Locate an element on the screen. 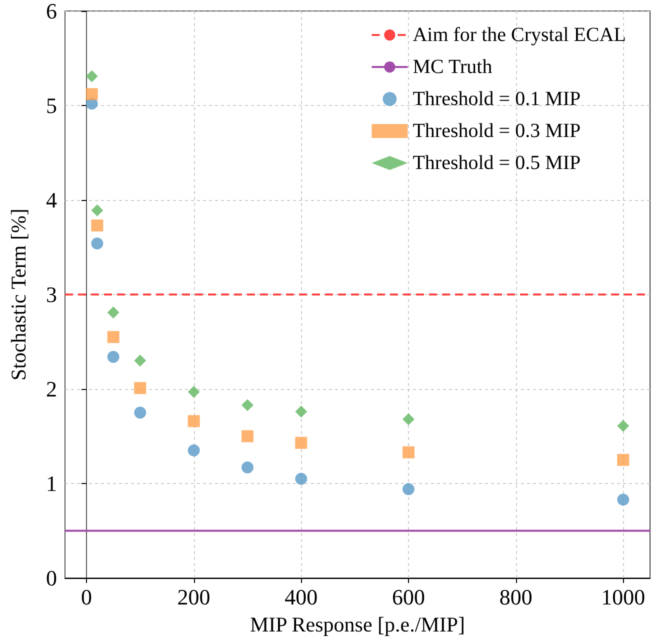 The image size is (651, 643). y-tick-label: 4 is located at coordinates (51, 200).